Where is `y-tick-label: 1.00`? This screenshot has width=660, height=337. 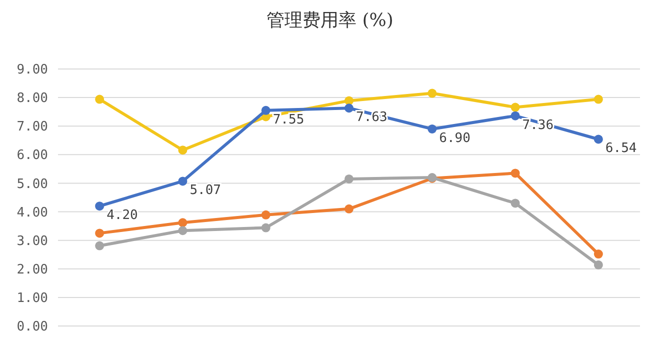 y-tick-label: 1.00 is located at coordinates (32, 298).